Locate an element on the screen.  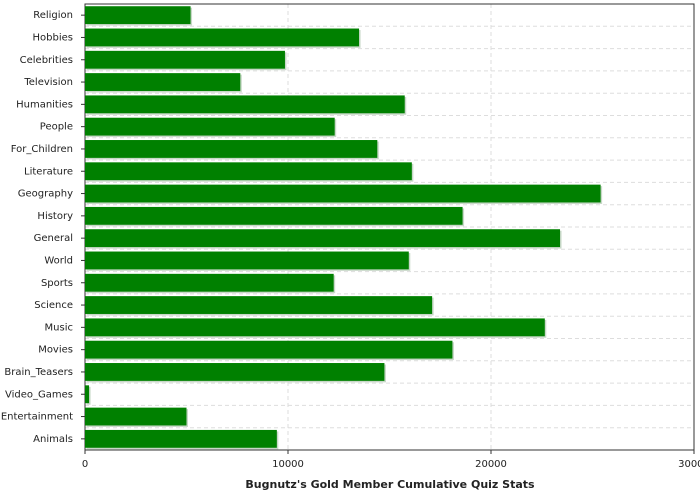
y-tick-label: Religion is located at coordinates (53, 15).